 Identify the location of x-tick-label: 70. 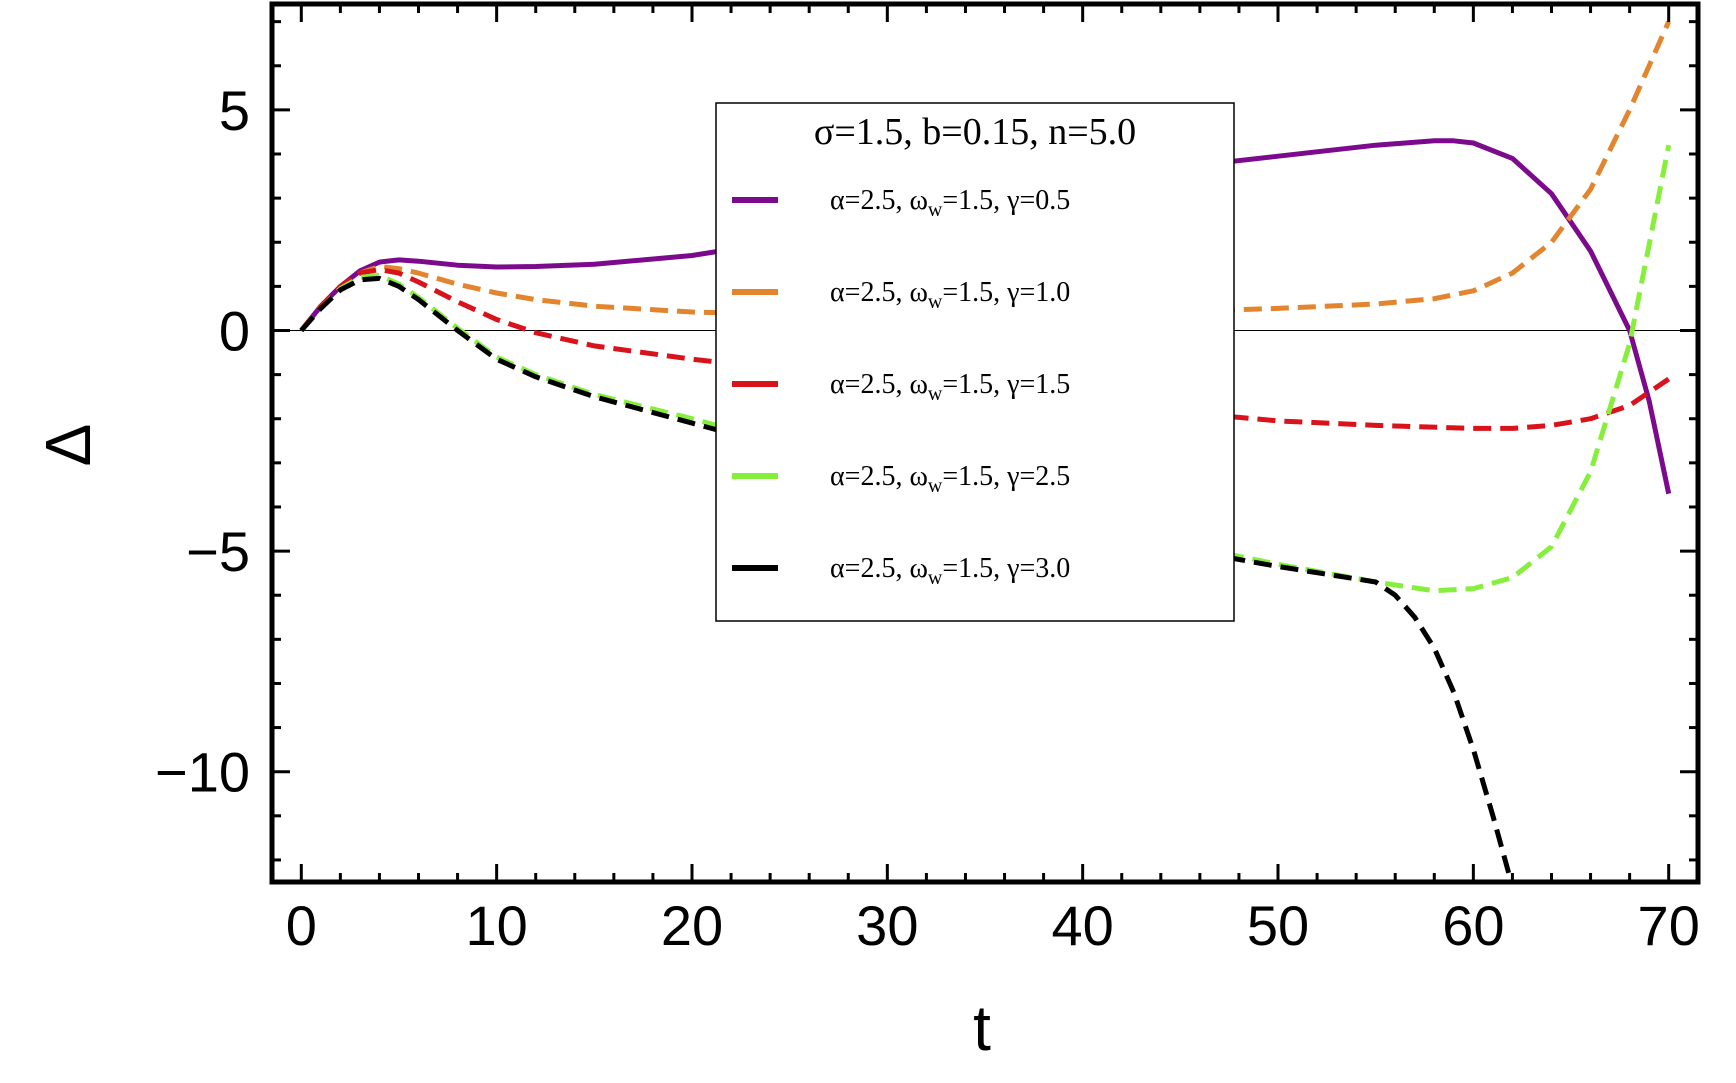
(1669, 925).